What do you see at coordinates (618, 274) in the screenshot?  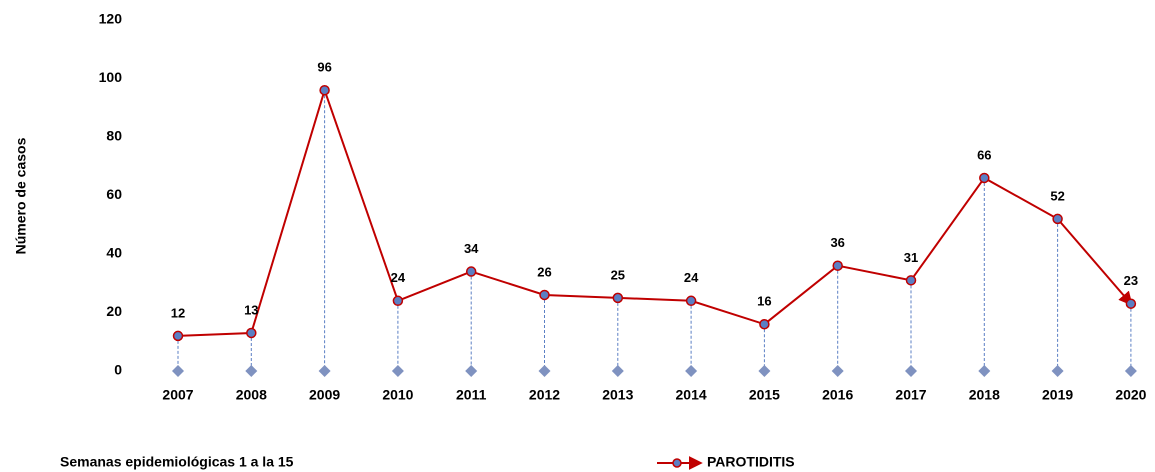 I see `data-label: 25` at bounding box center [618, 274].